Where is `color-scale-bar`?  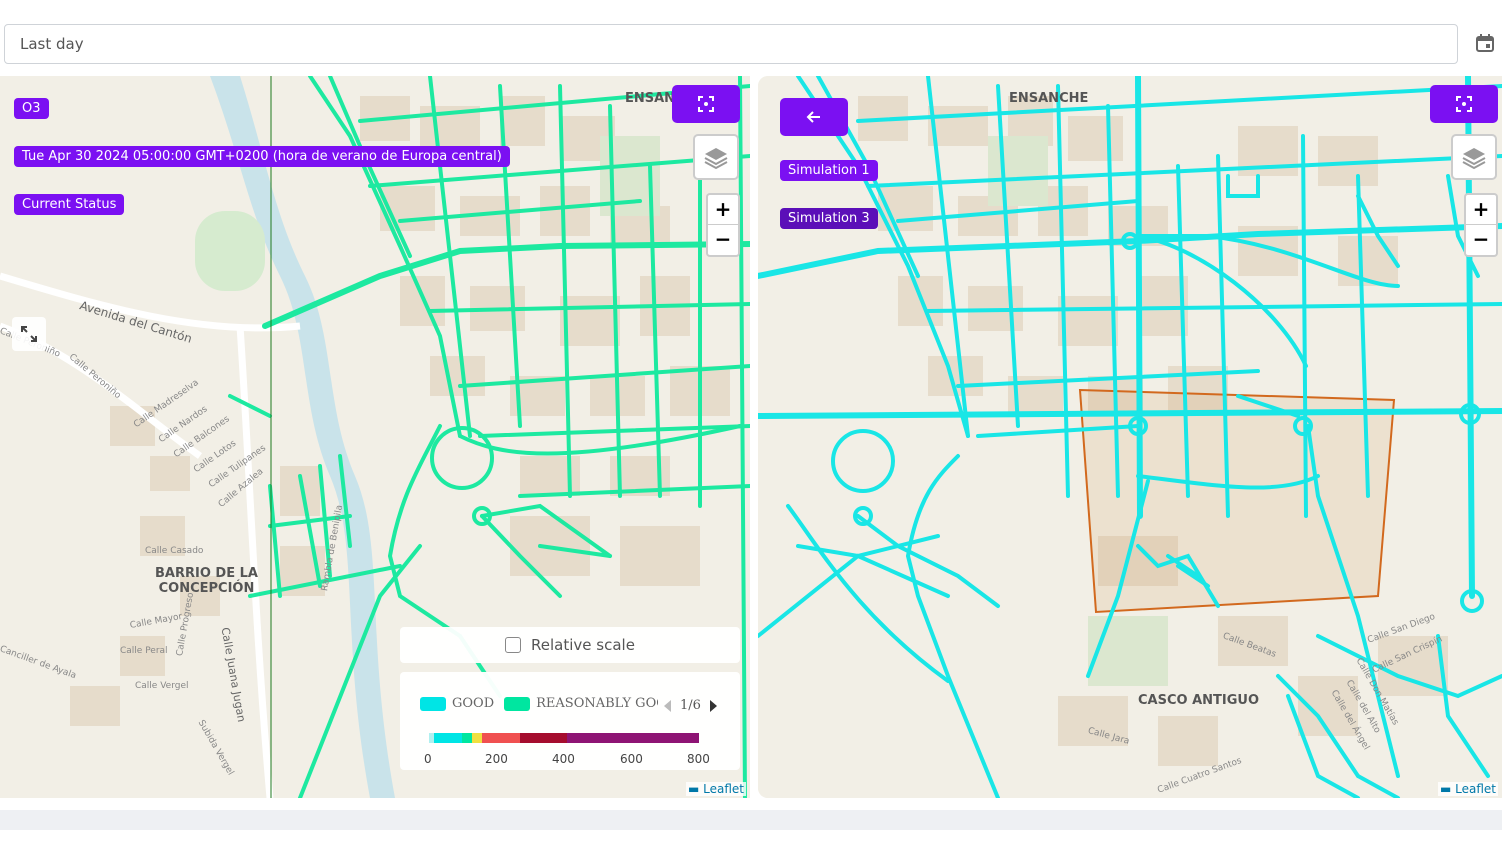
color-scale-bar is located at coordinates (564, 738).